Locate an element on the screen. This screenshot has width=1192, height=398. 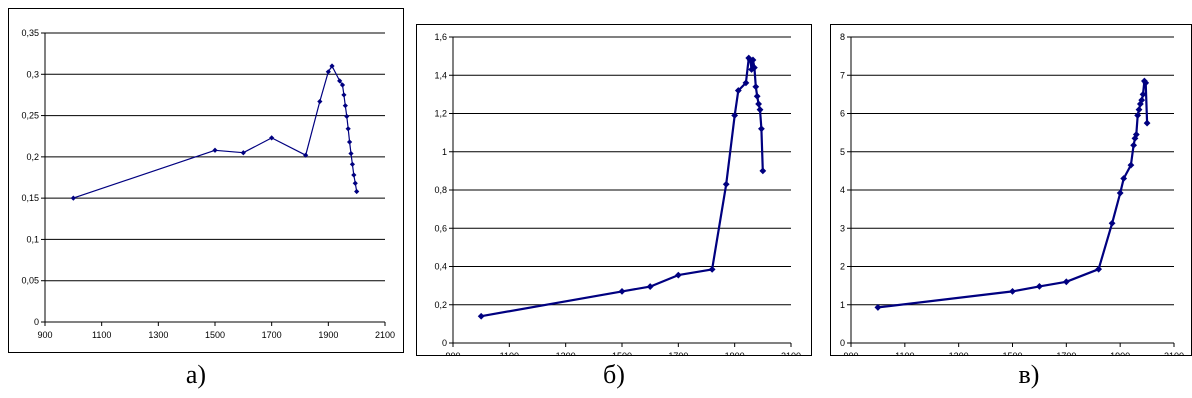
y-tick-label: 3 is located at coordinates (842, 228).